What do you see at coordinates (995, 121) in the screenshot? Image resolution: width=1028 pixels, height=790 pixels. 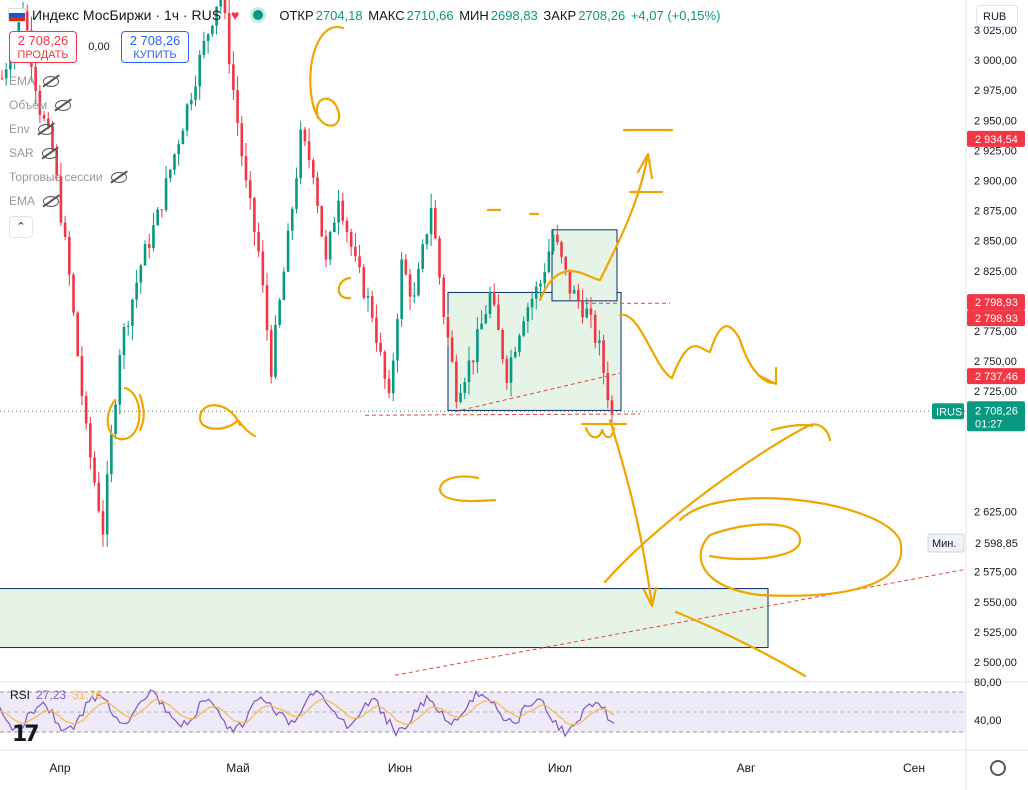 I see `price-tick-label: 2 950,00` at bounding box center [995, 121].